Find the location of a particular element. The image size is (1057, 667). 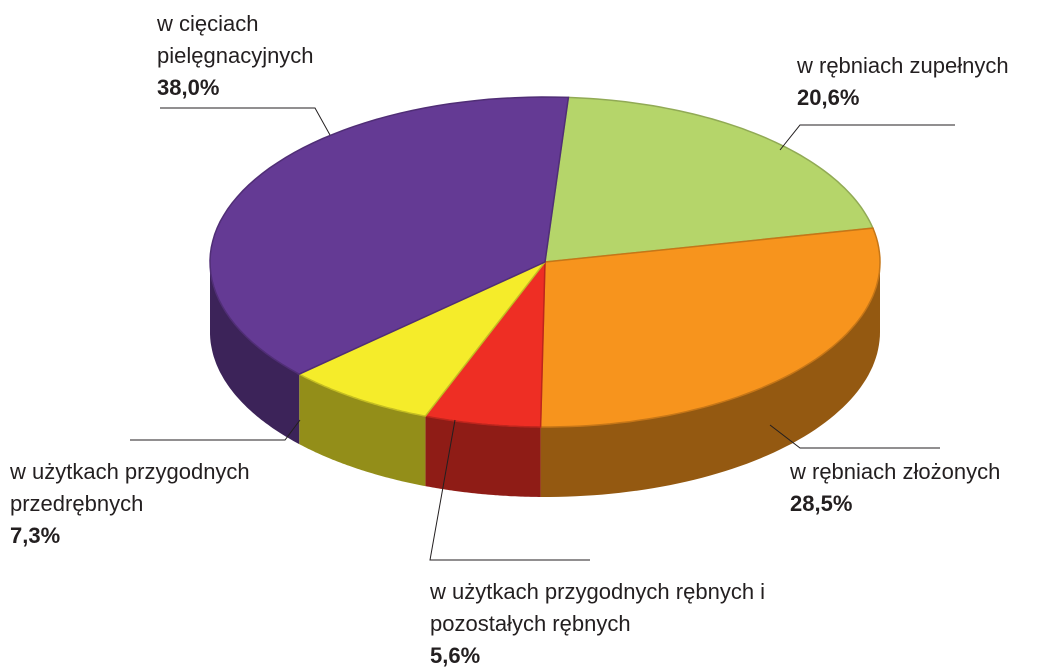

category-label: w rębniach zupełnych is located at coordinates (903, 65).